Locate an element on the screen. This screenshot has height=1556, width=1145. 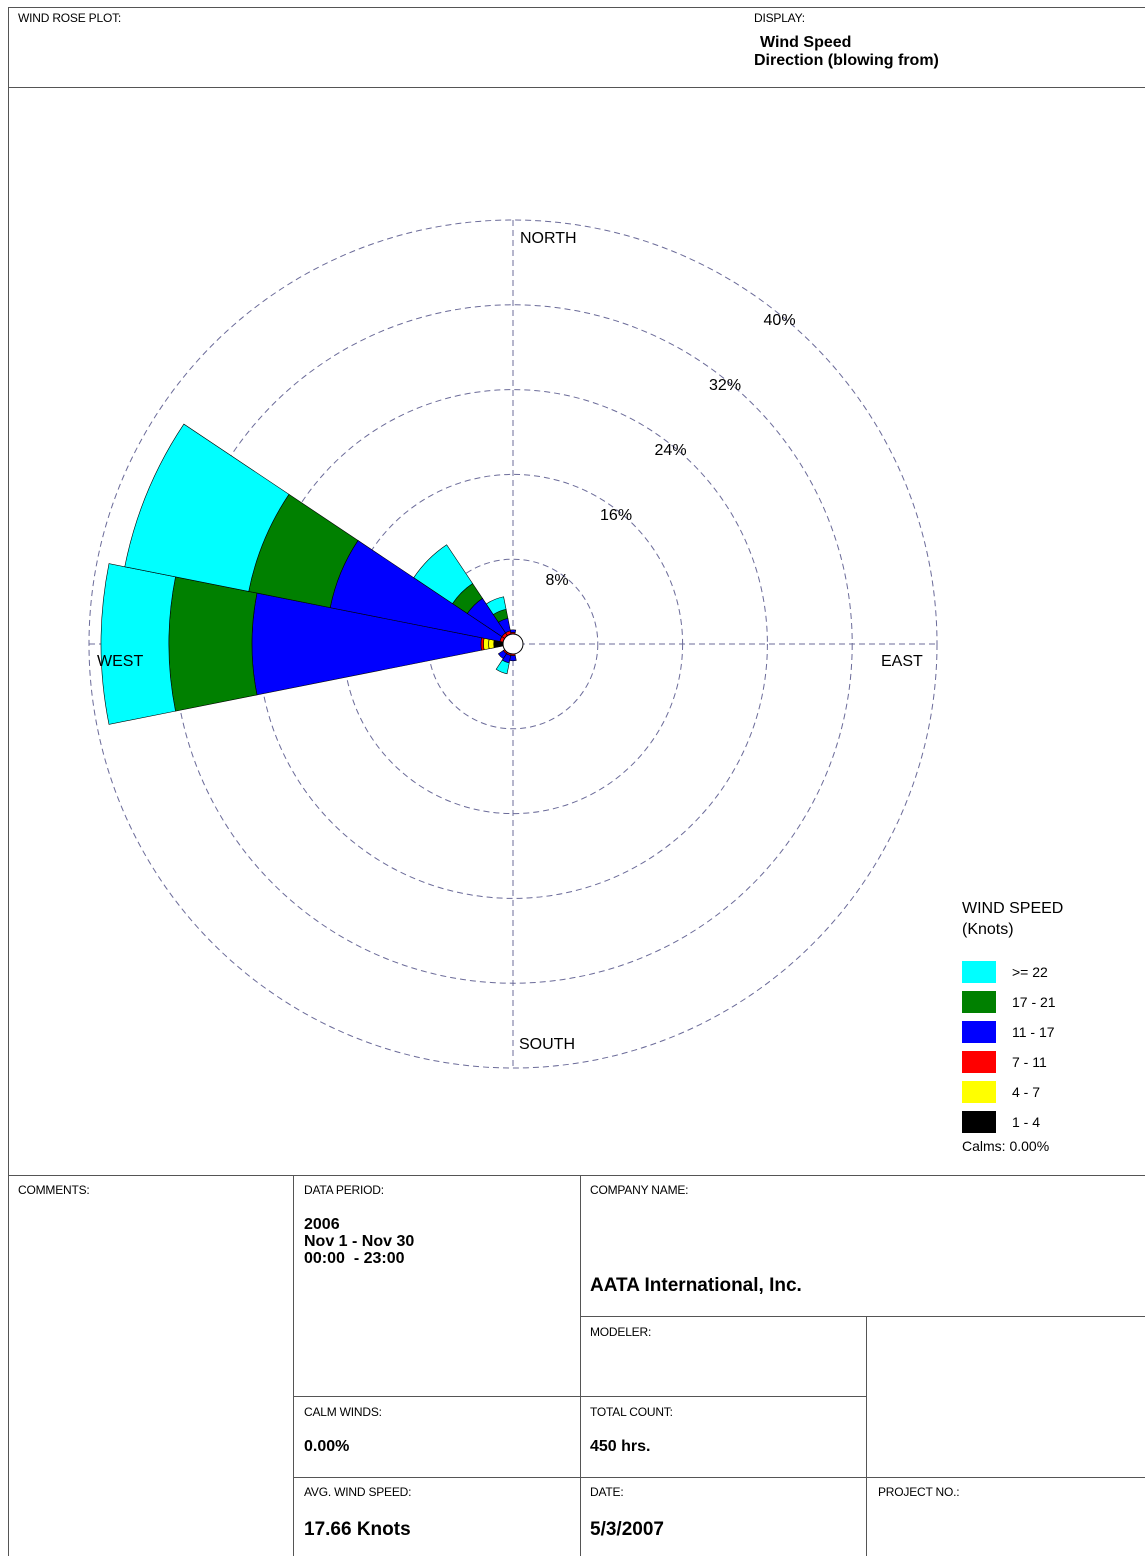
plot-type-label: WIND ROSE PLOT: is located at coordinates (70, 18).